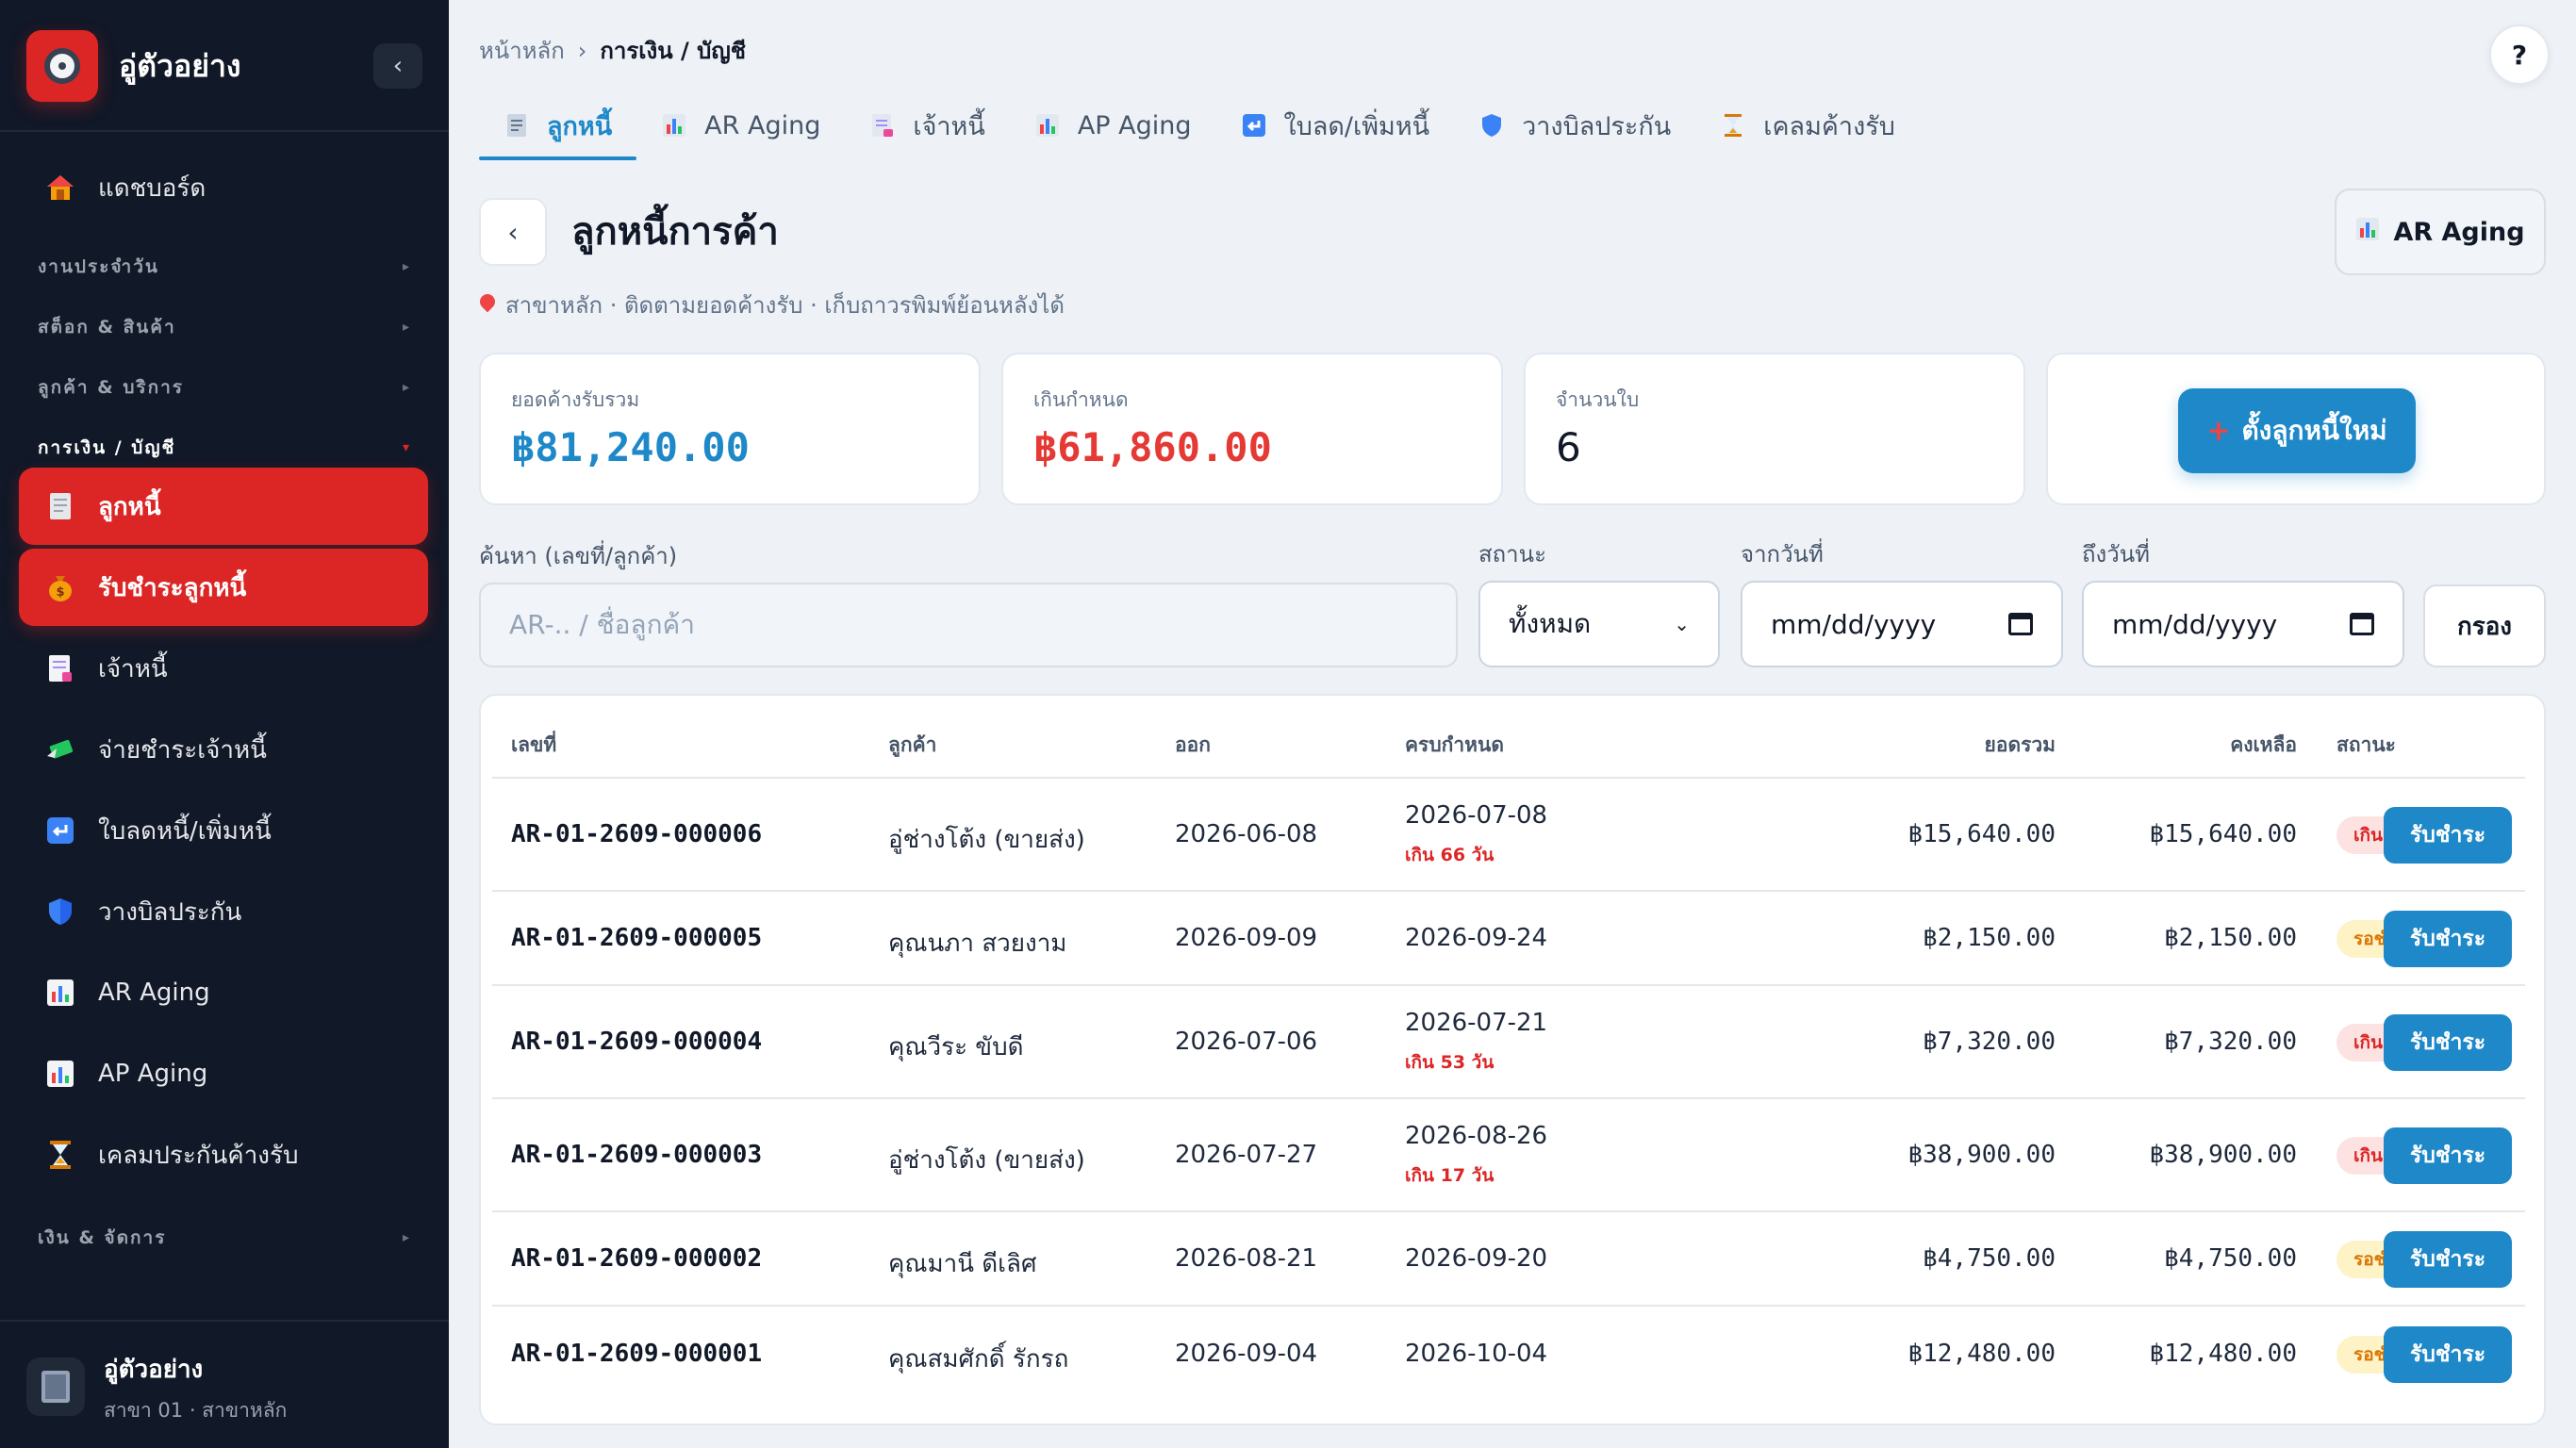 The width and height of the screenshot is (2576, 1448). I want to click on sidebar-item-insure: วางบิลประกัน, so click(223, 911).